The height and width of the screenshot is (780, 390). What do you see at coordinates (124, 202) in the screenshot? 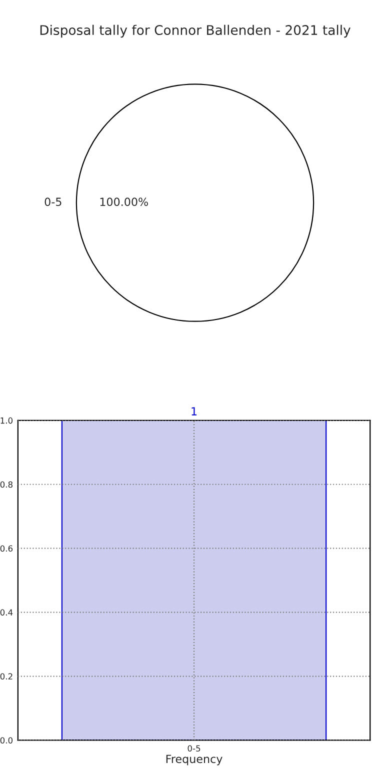
I see `data-label: 100.00%` at bounding box center [124, 202].